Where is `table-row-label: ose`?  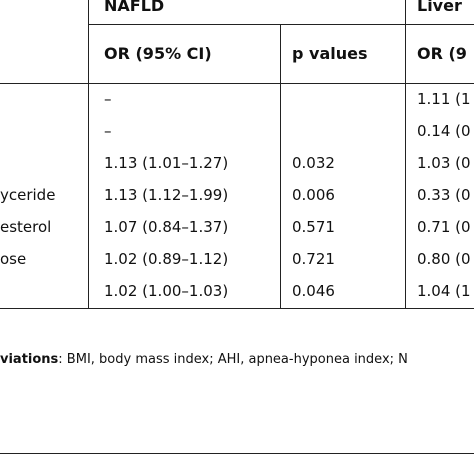 table-row-label: ose is located at coordinates (13, 259).